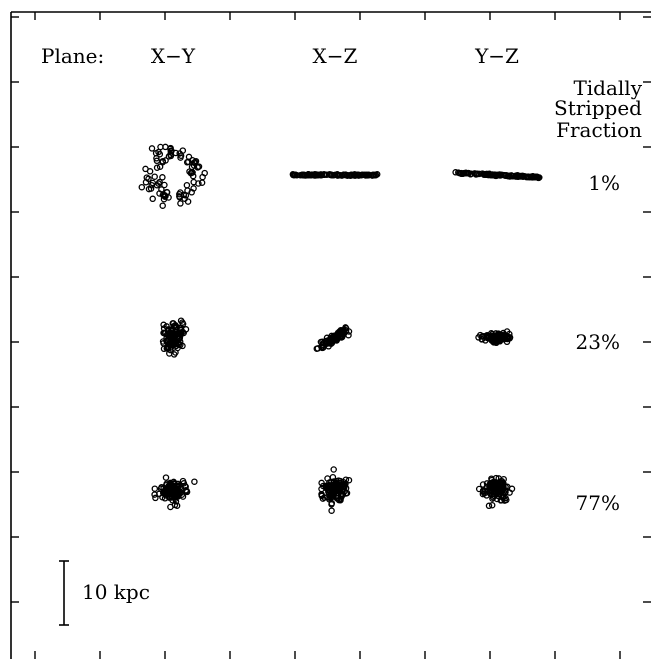 Image resolution: width=651 pixels, height=663 pixels. I want to click on fraction-label-row-1: 1%, so click(604, 183).